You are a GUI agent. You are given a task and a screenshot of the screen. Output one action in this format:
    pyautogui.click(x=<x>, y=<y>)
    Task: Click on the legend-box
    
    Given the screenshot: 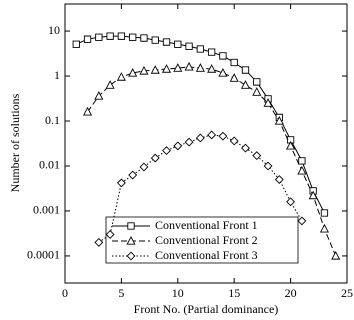 What is the action you would take?
    pyautogui.click(x=202, y=240)
    